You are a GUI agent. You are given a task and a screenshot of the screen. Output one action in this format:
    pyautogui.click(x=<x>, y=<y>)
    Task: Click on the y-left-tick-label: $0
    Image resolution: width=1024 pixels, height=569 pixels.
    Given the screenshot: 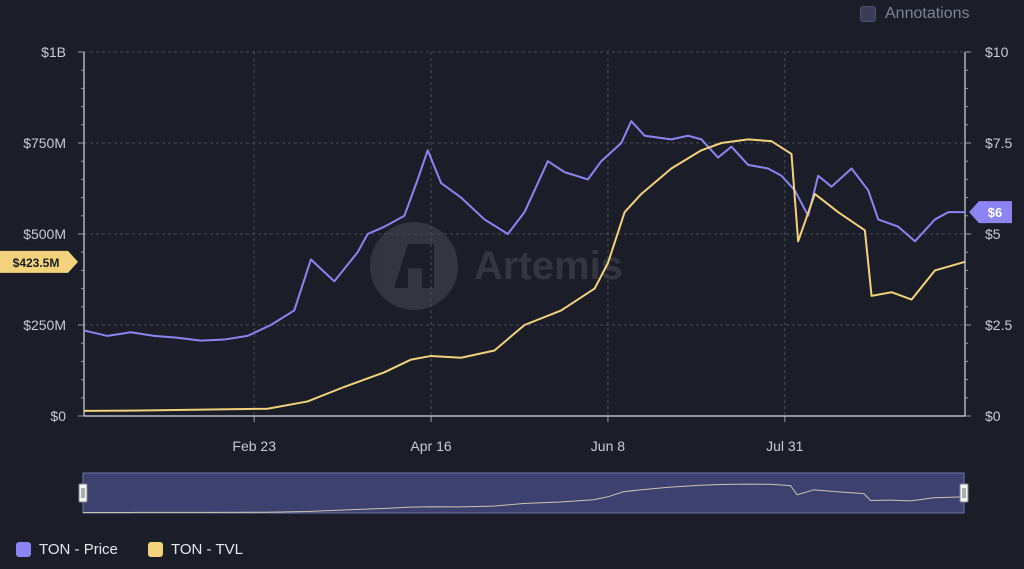 What is the action you would take?
    pyautogui.click(x=58, y=416)
    